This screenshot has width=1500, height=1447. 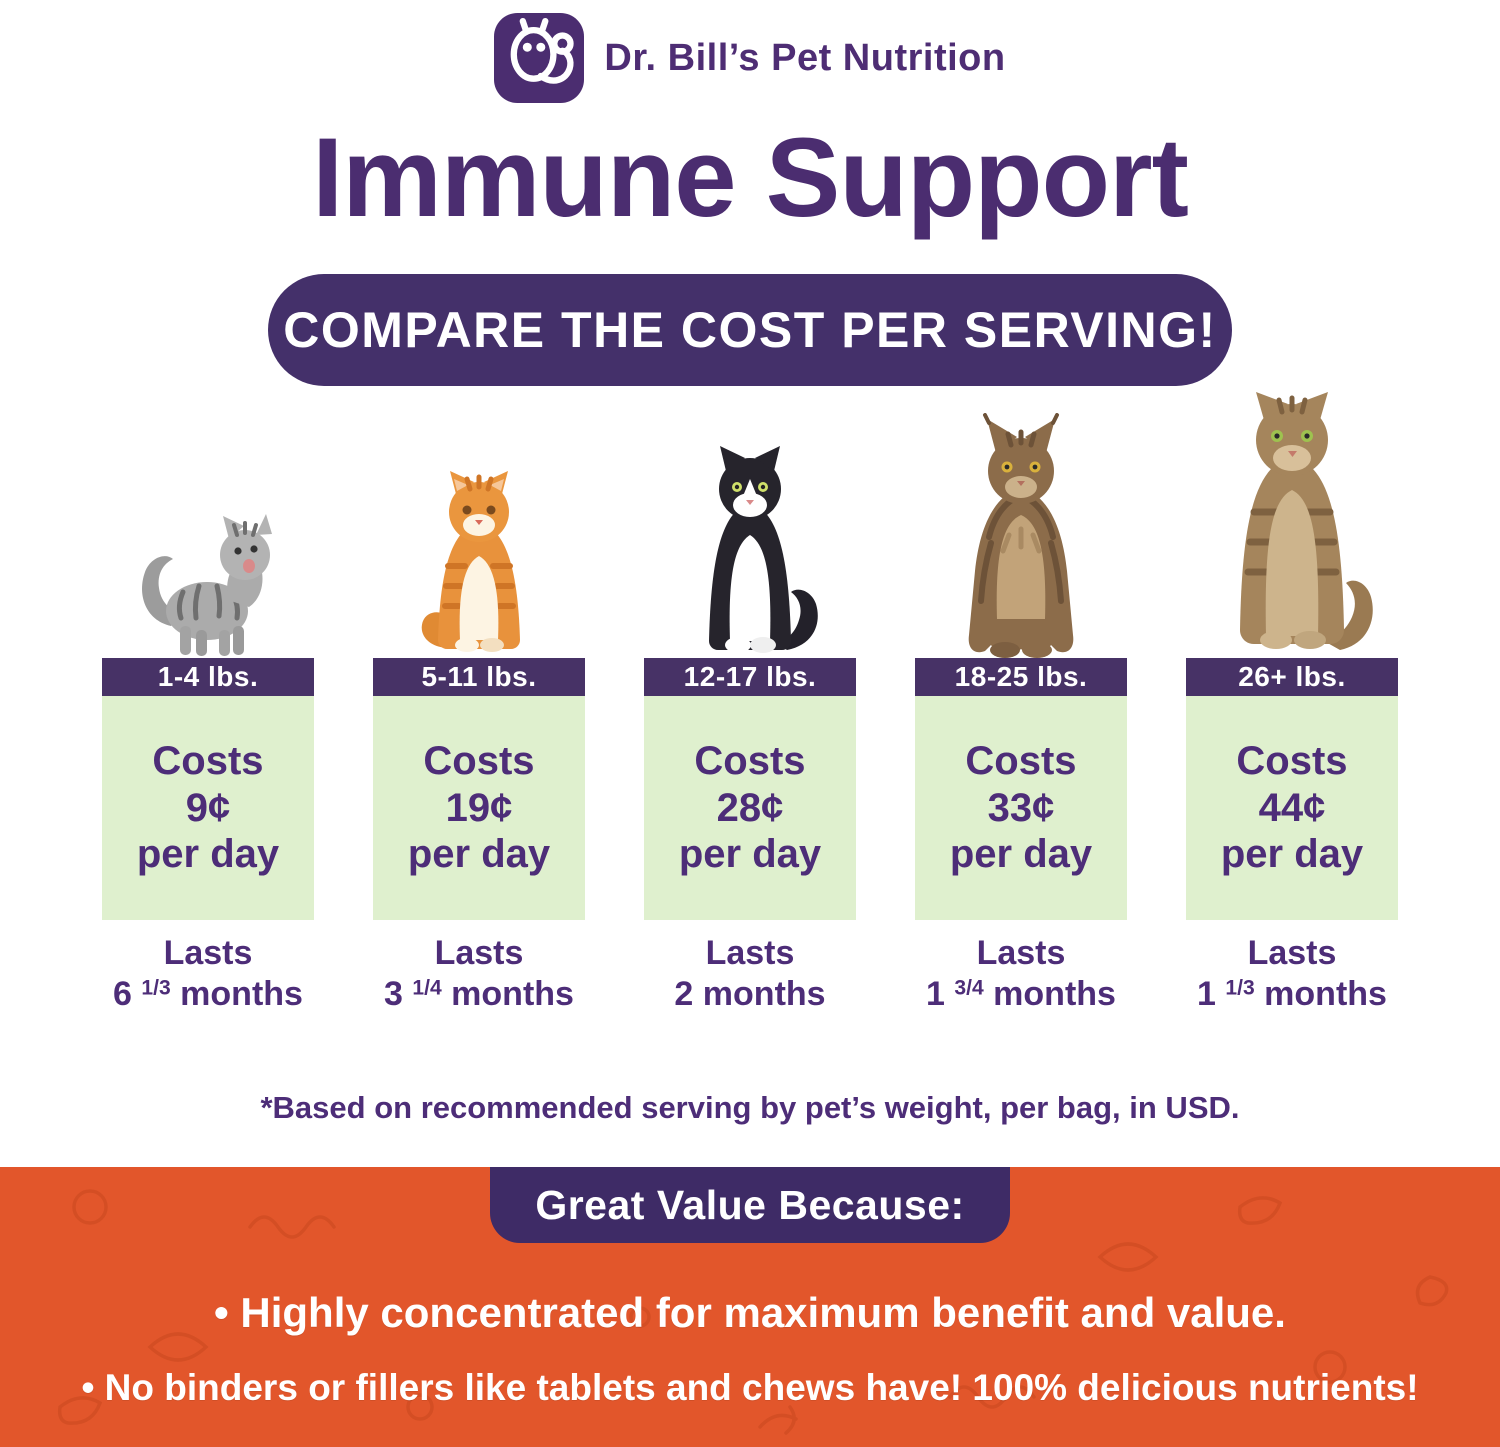 I want to click on cat-photo-maine-coon, so click(x=1021, y=522).